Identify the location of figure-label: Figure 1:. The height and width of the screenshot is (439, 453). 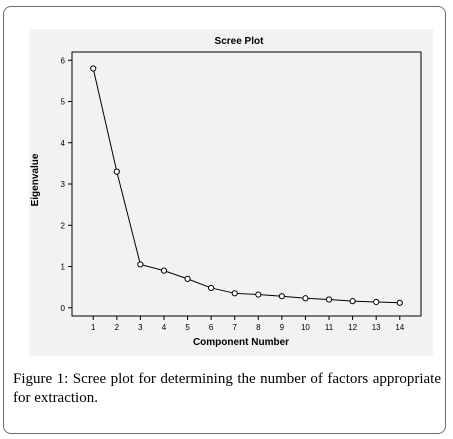
(41, 379).